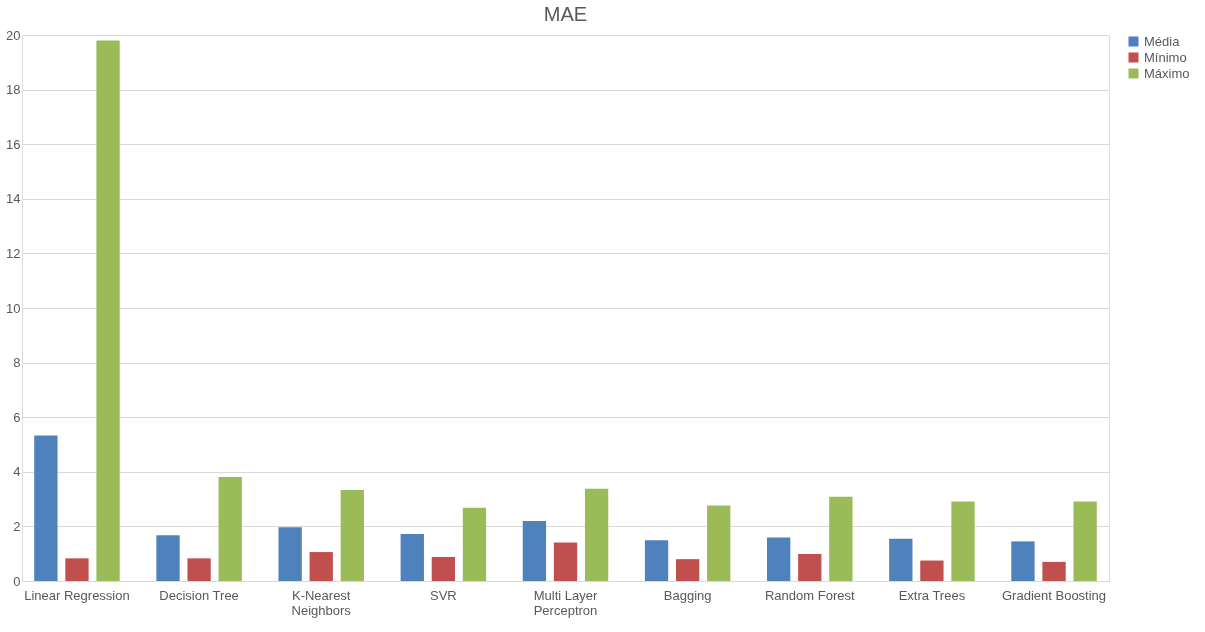 The image size is (1205, 632). I want to click on x-tick-label: SVR, so click(443, 595).